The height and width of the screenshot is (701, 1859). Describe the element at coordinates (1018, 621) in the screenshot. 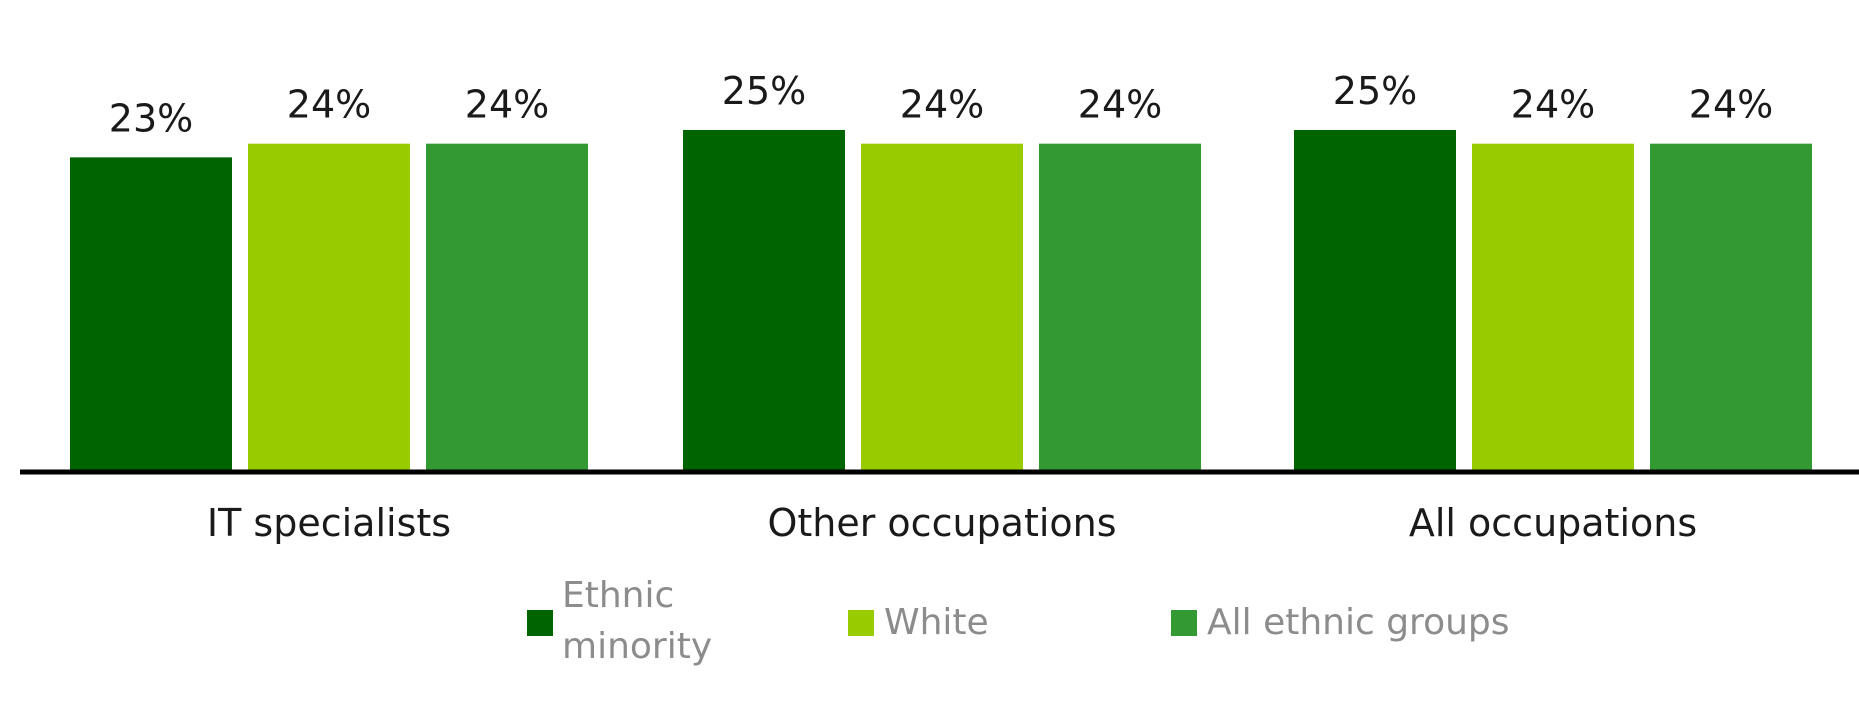

I see `legend: Ethnic minority White All ethnic groups` at that location.